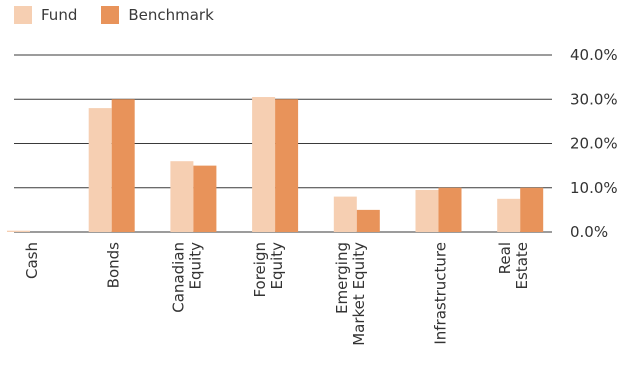  Describe the element at coordinates (59, 15) in the screenshot. I see `legend-label-fund: Fund` at that location.